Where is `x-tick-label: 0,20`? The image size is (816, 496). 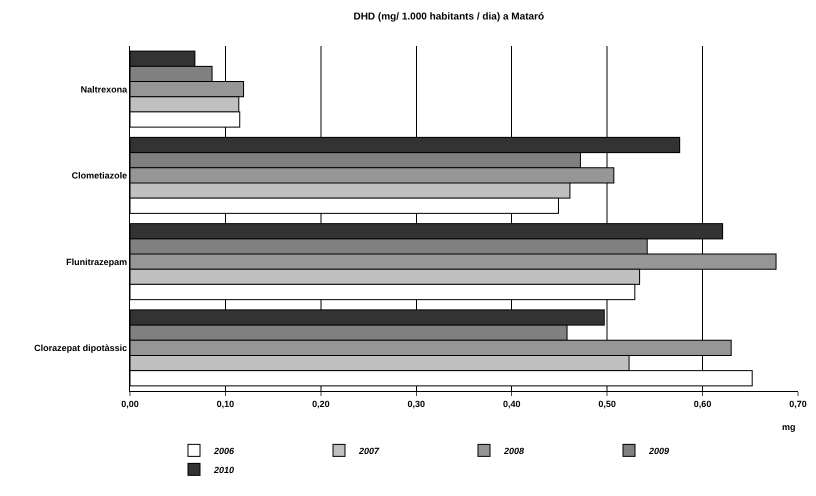
x-tick-label: 0,20 is located at coordinates (321, 403).